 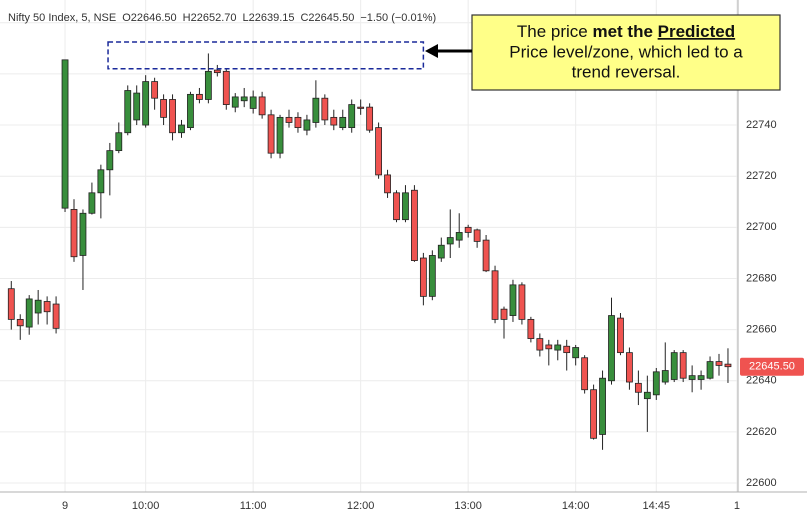 What do you see at coordinates (146, 506) in the screenshot?
I see `x-tick-label: 10:00` at bounding box center [146, 506].